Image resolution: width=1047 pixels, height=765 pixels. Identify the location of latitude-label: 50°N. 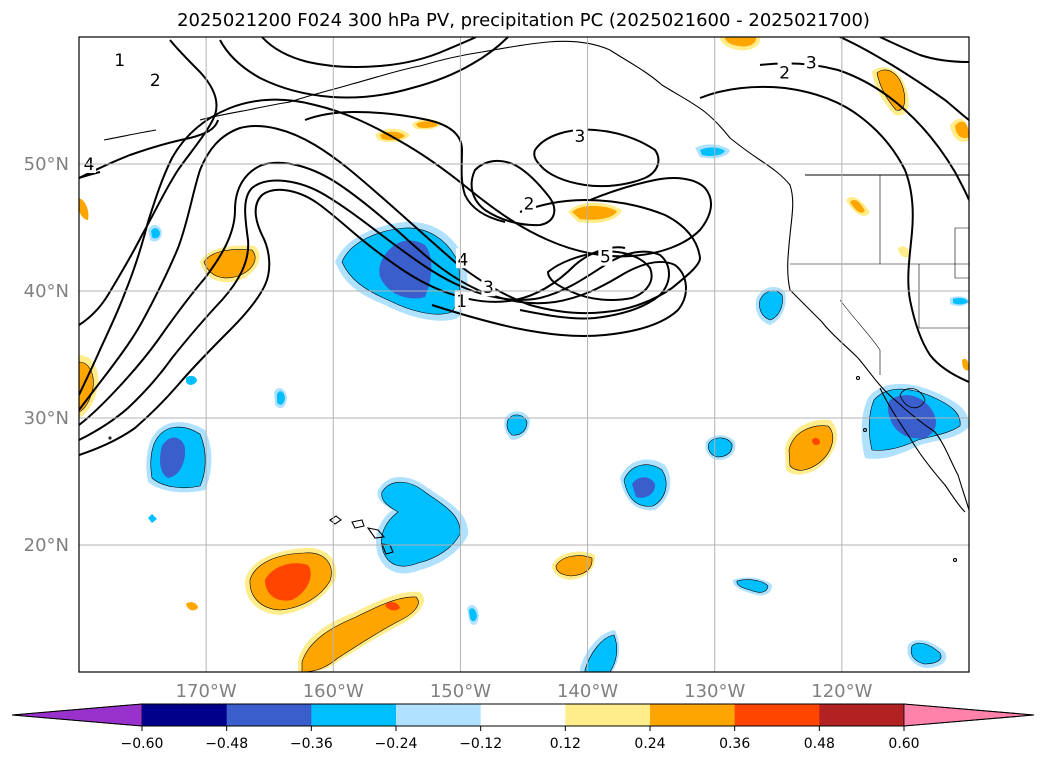
(46, 164).